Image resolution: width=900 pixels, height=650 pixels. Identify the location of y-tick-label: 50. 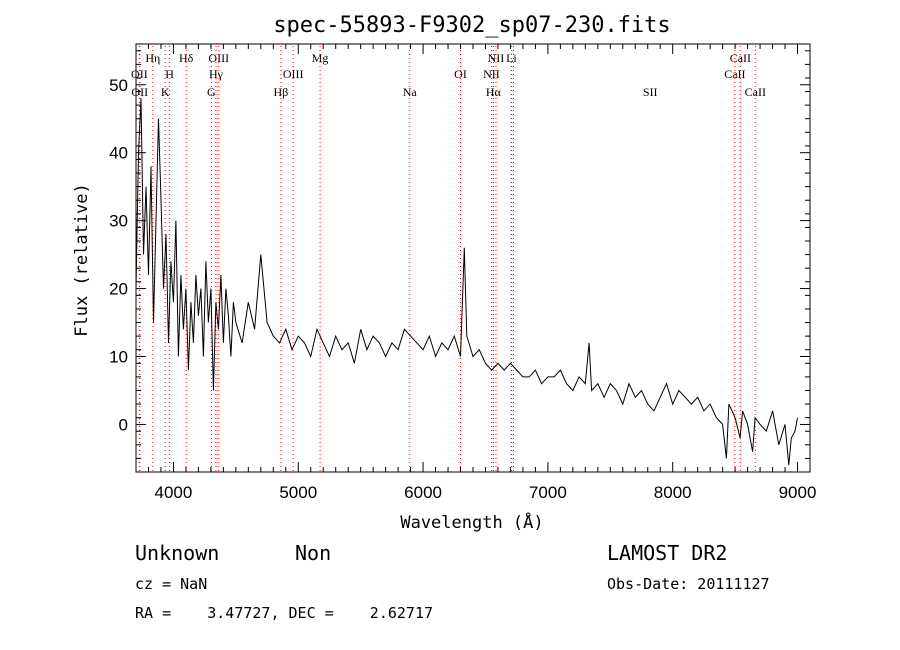
(118, 85).